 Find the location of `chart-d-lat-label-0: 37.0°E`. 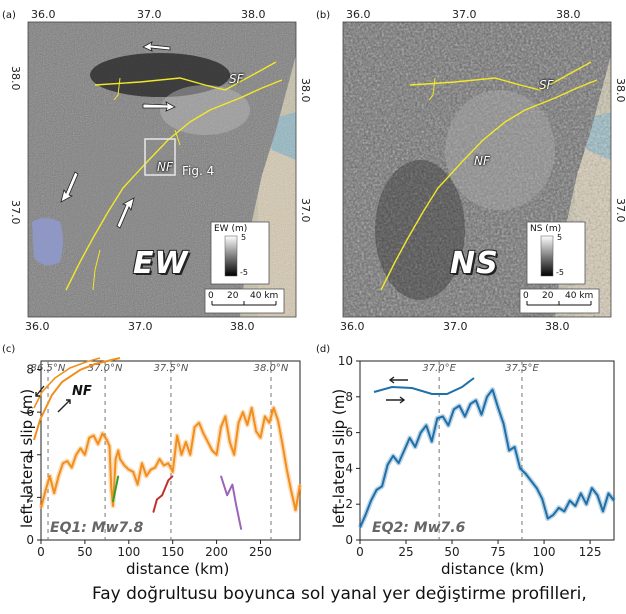

chart-d-lat-label-0: 37.0°E is located at coordinates (439, 368).